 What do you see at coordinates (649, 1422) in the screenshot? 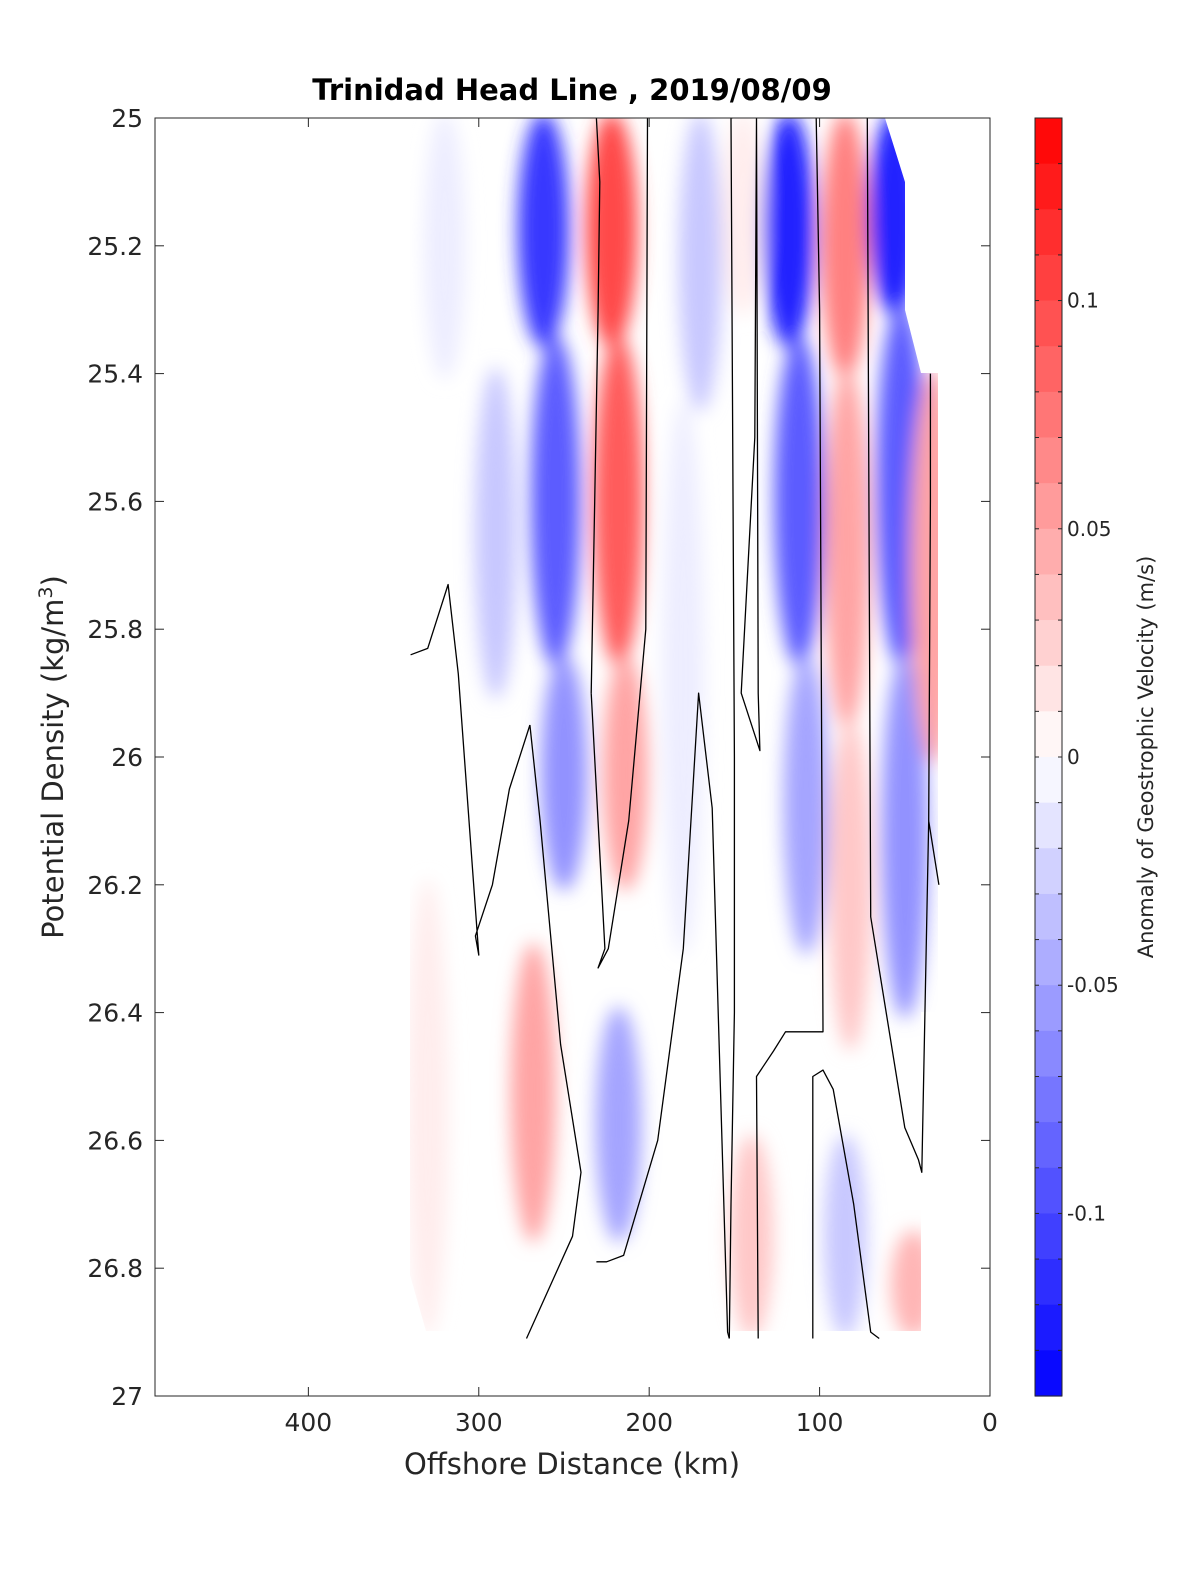
I see `x-tick-label: 200` at bounding box center [649, 1422].